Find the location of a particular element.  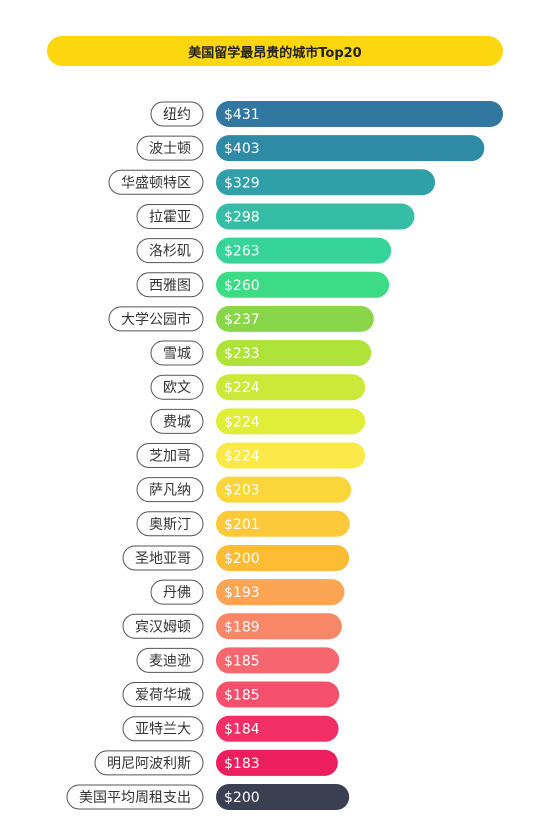

category-label: 华盛顿特区 is located at coordinates (156, 183).